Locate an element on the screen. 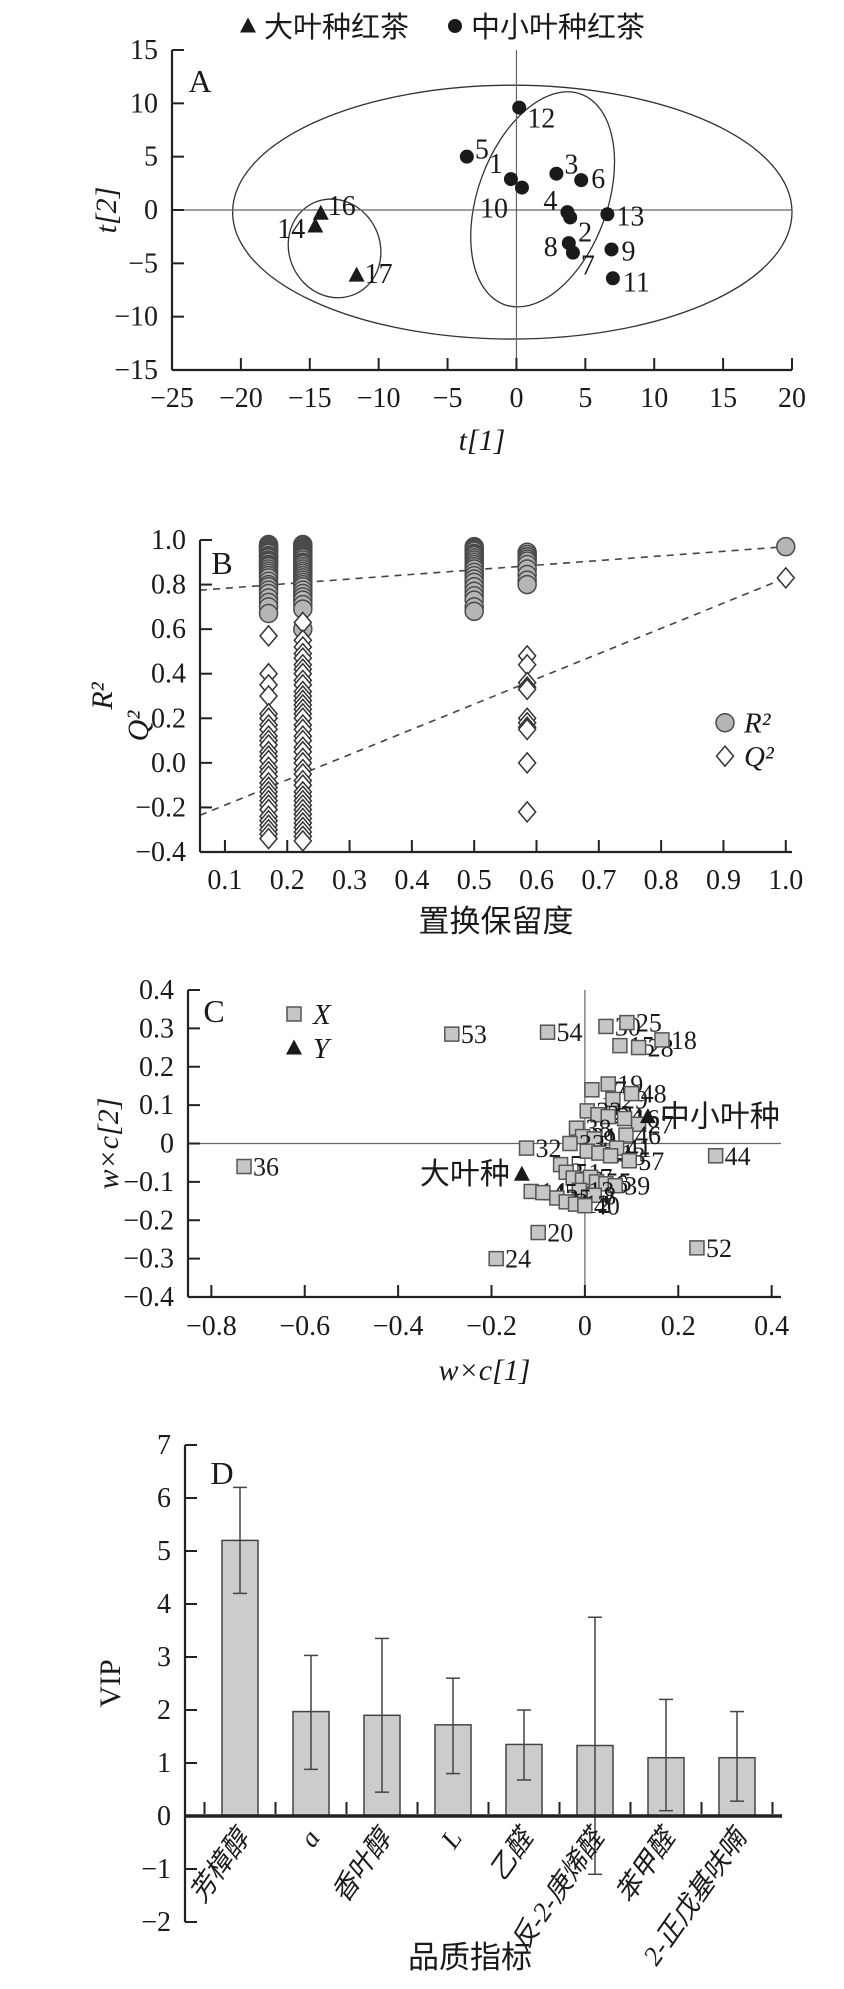 The width and height of the screenshot is (844, 1989). y-tick-label: −10 is located at coordinates (136, 317).